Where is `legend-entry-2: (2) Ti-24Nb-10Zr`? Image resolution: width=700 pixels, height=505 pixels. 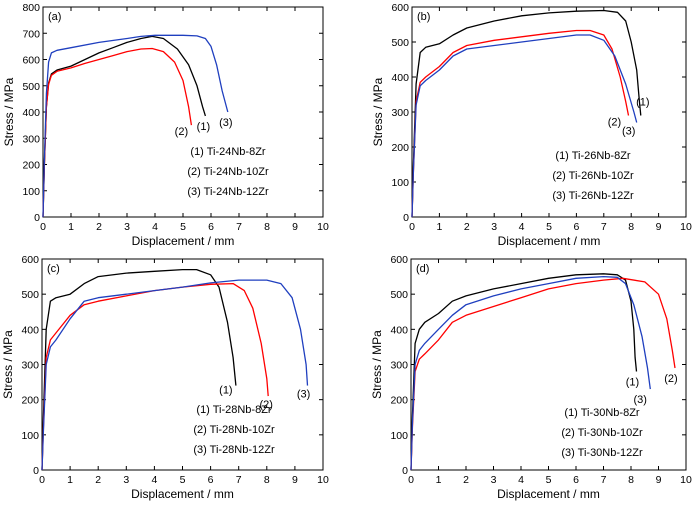 legend-entry-2: (2) Ti-24Nb-10Zr is located at coordinates (228, 172).